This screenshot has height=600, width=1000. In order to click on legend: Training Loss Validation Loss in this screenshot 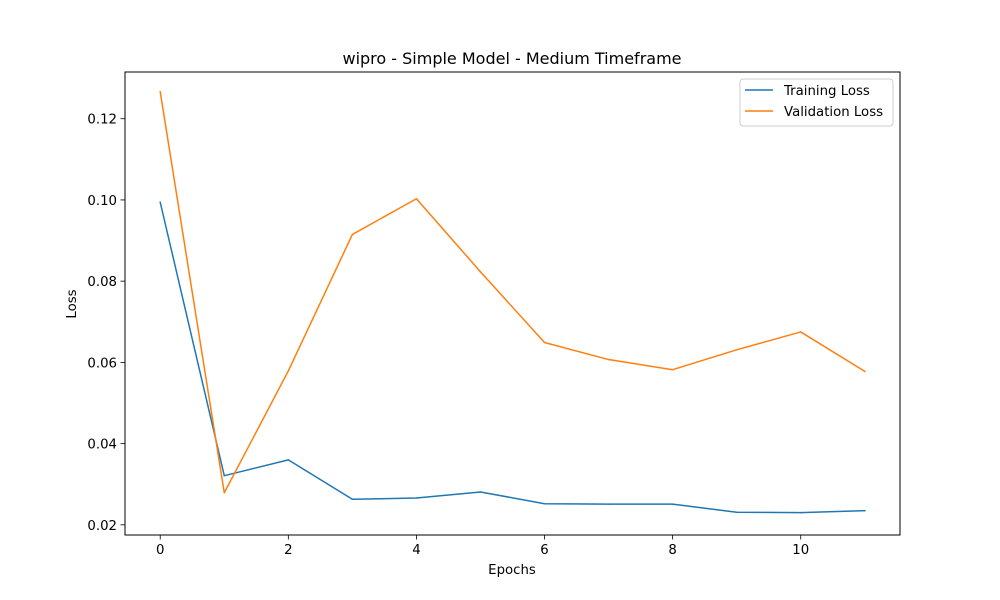, I will do `click(816, 102)`.